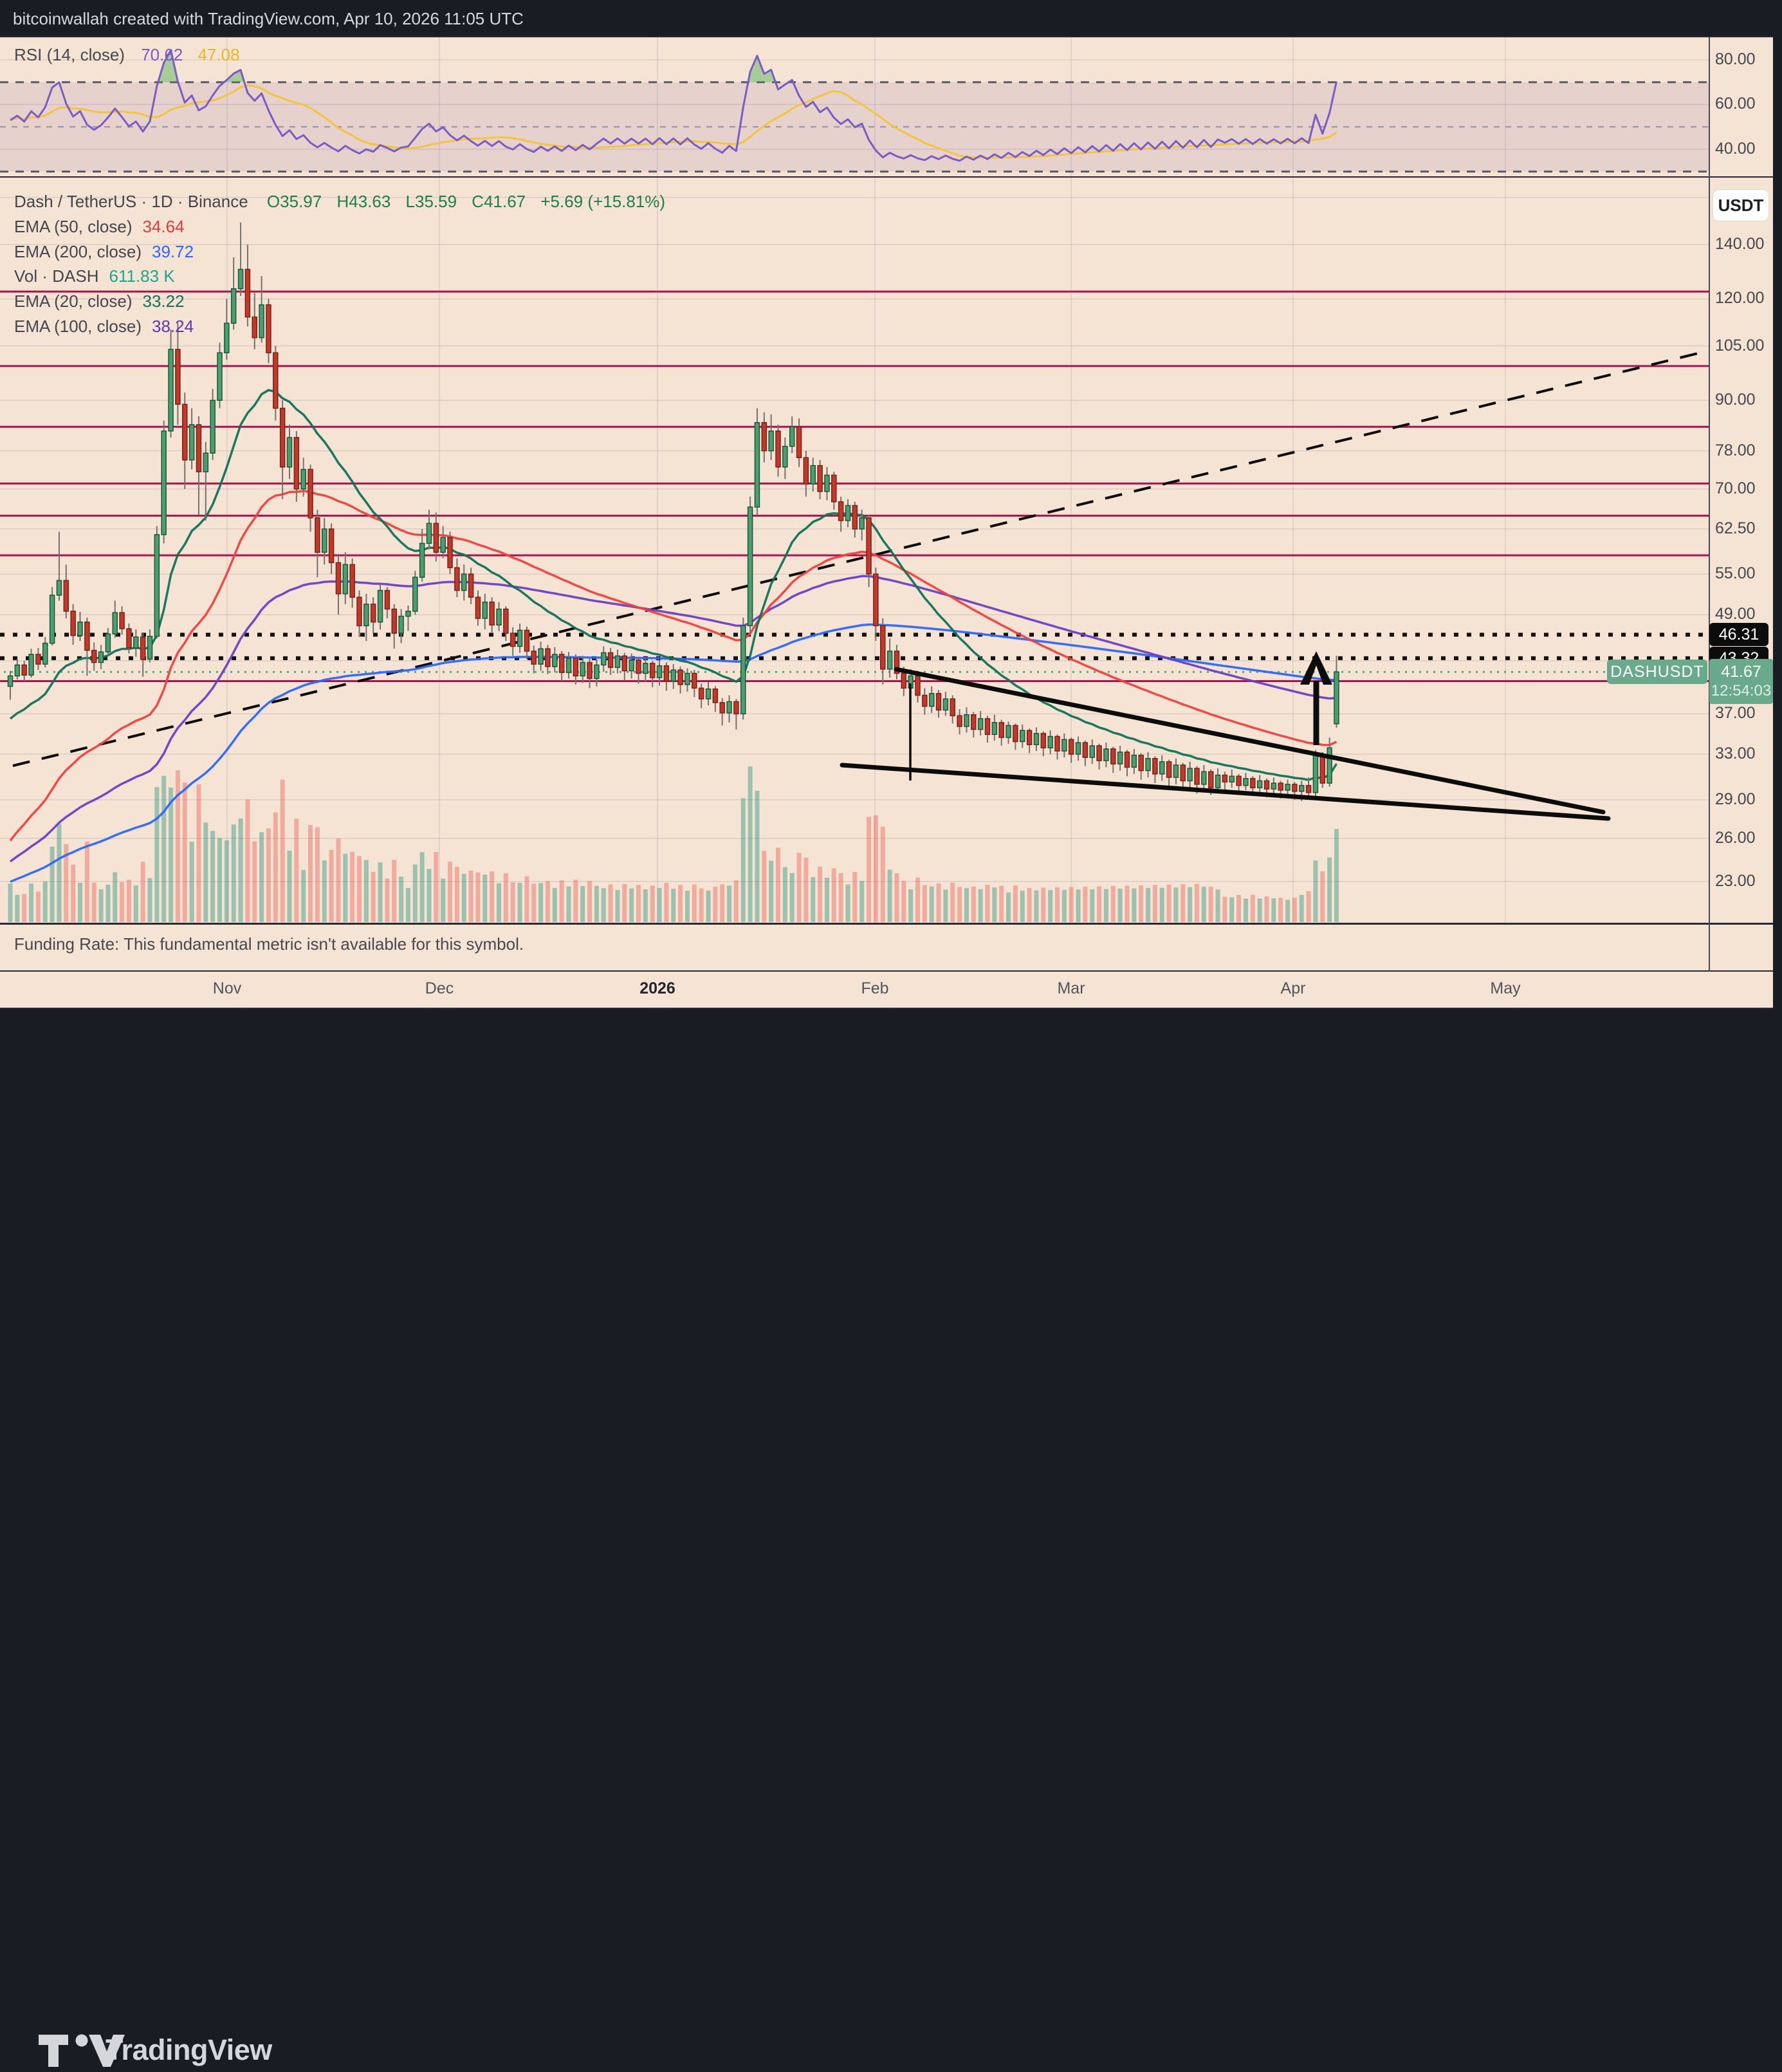 This screenshot has height=2072, width=1782. Describe the element at coordinates (1735, 488) in the screenshot. I see `price-tick-label: 70.00` at that location.